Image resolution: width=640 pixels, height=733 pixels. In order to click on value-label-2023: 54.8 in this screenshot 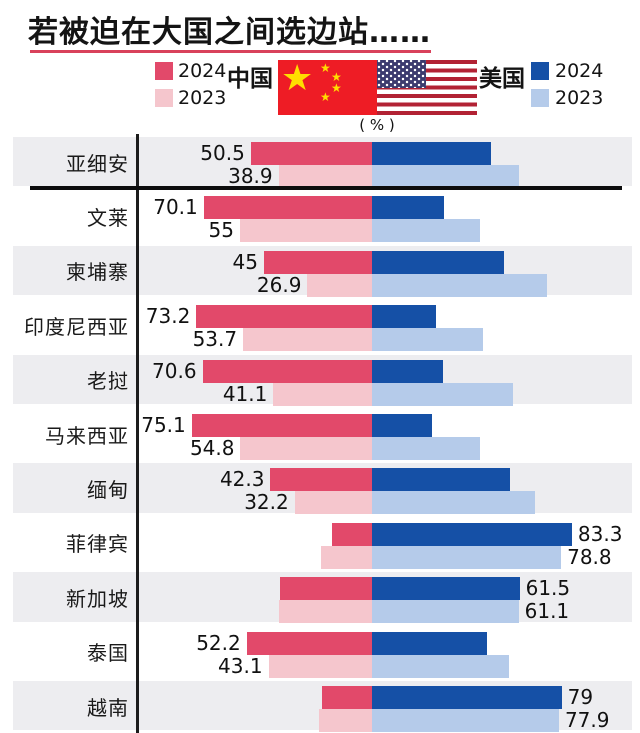, I will do `click(212, 448)`.